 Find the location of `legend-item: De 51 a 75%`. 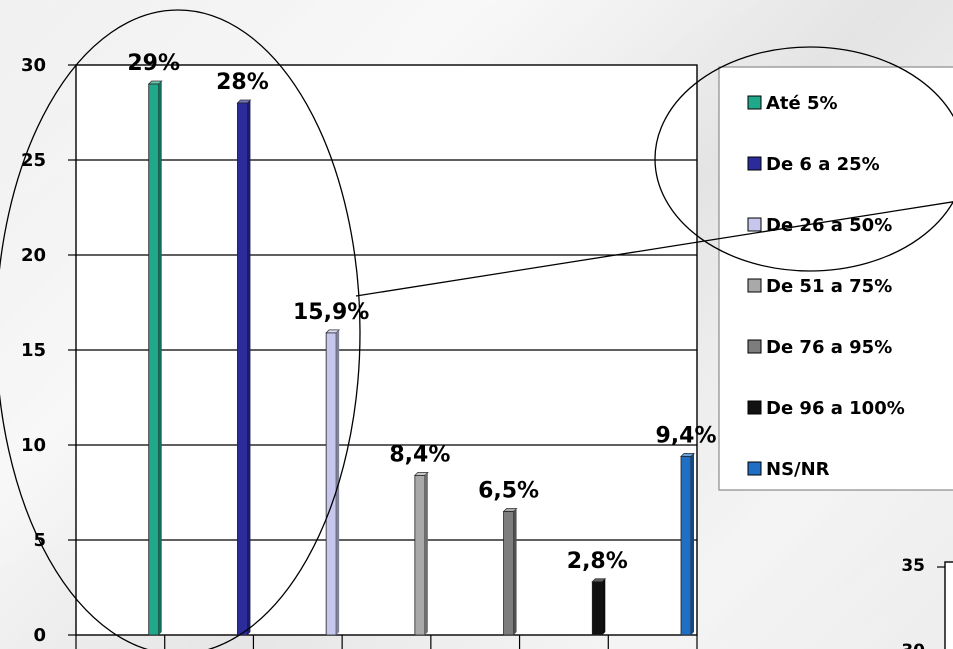

legend-item: De 51 a 75% is located at coordinates (819, 286).